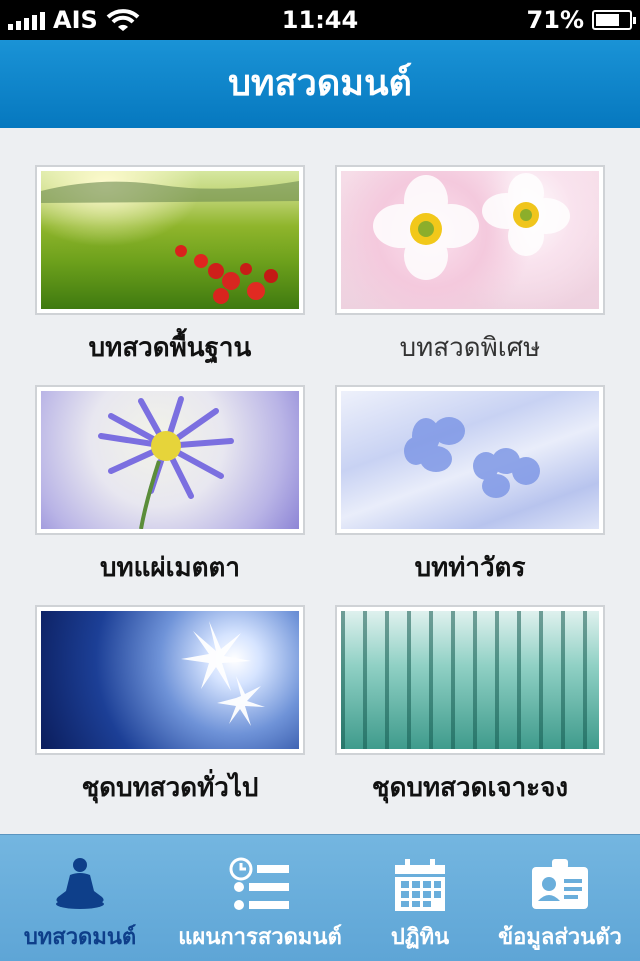 The height and width of the screenshot is (961, 640). I want to click on tile-specific-chant-sets: ชุดบทสวดเจาะจง, so click(470, 706).